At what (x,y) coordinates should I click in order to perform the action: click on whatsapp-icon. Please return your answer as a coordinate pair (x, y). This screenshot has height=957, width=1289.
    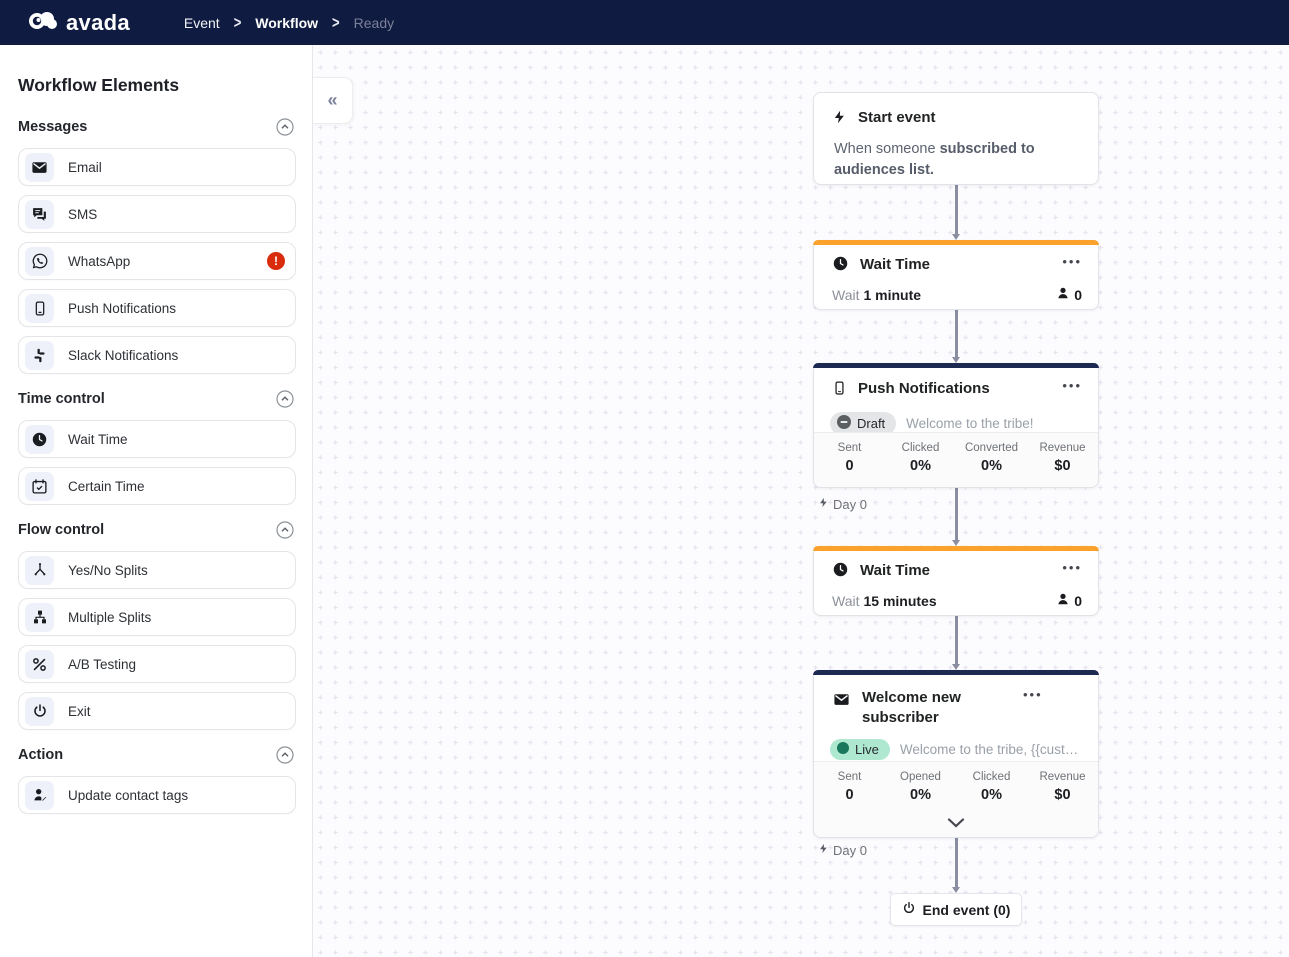
    Looking at the image, I should click on (39, 261).